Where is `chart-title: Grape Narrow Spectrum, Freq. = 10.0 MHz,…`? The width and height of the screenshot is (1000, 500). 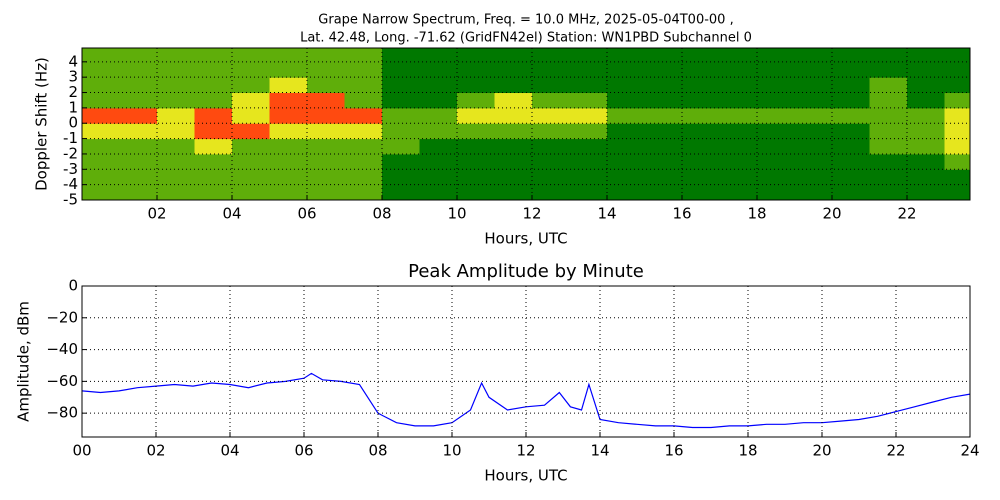
chart-title: Grape Narrow Spectrum, Freq. = 10.0 MHz,… is located at coordinates (525, 20).